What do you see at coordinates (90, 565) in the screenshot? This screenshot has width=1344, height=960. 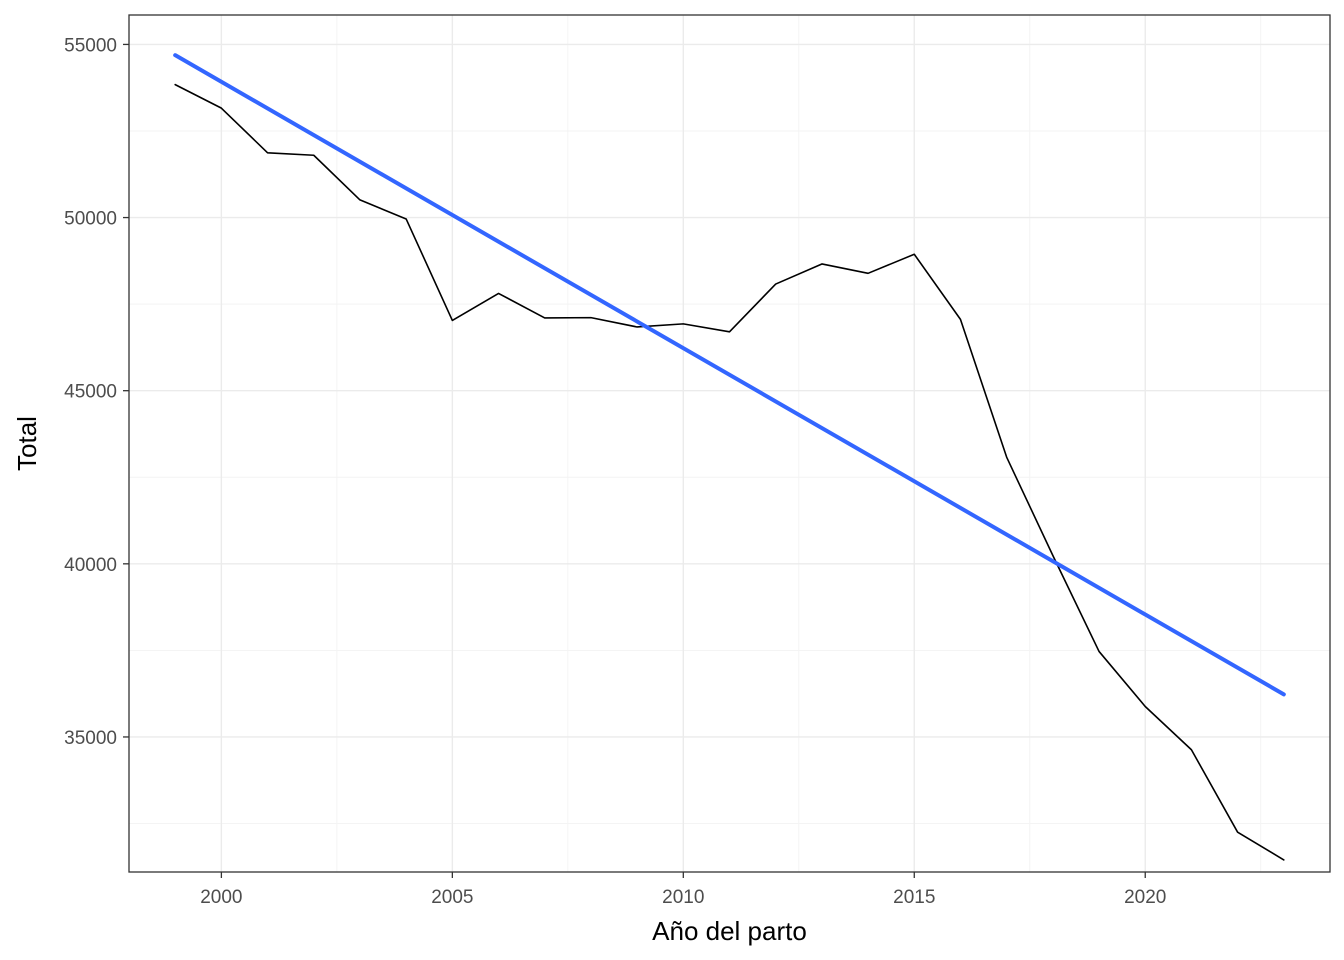 I see `y-tick-label: 40000` at bounding box center [90, 565].